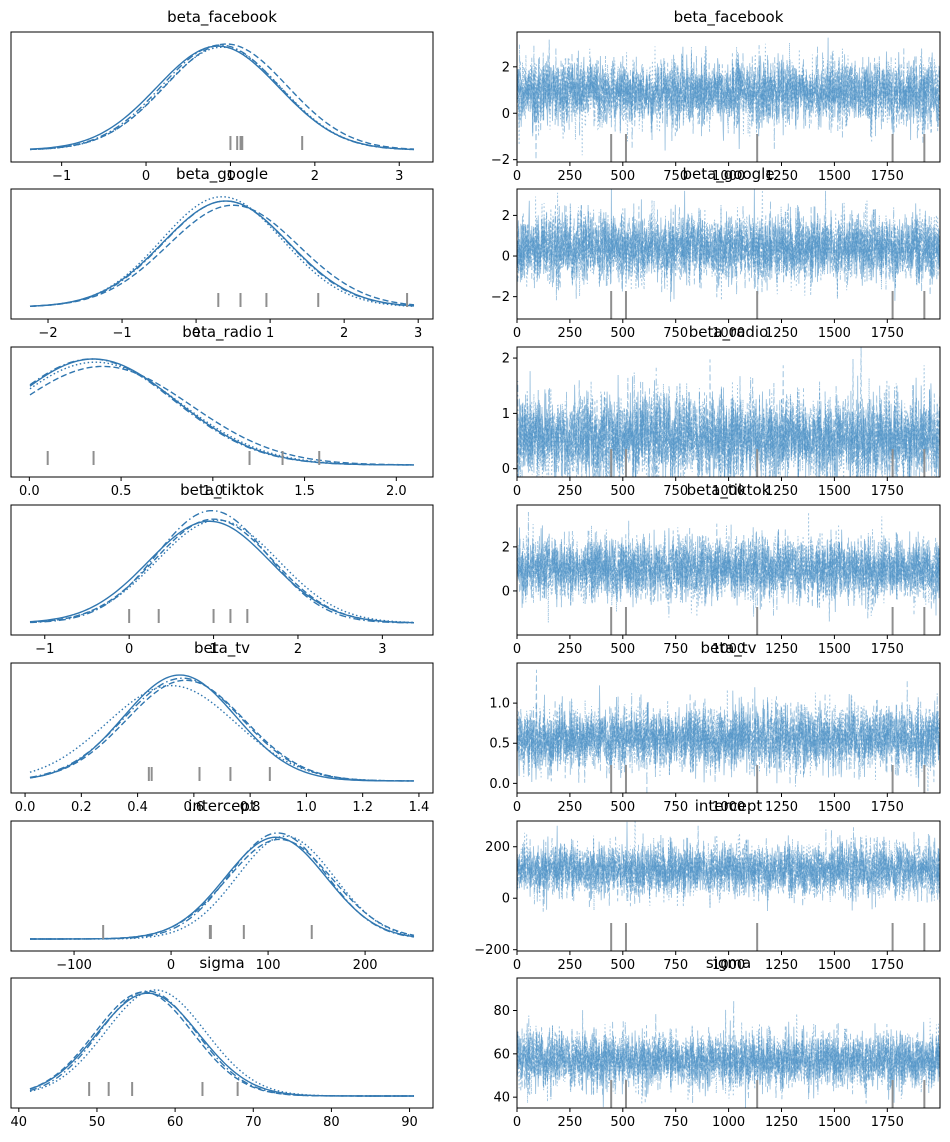 The image size is (950, 1142). Describe the element at coordinates (622, 333) in the screenshot. I see `trace-beta-google-xtick-label: 500` at that location.